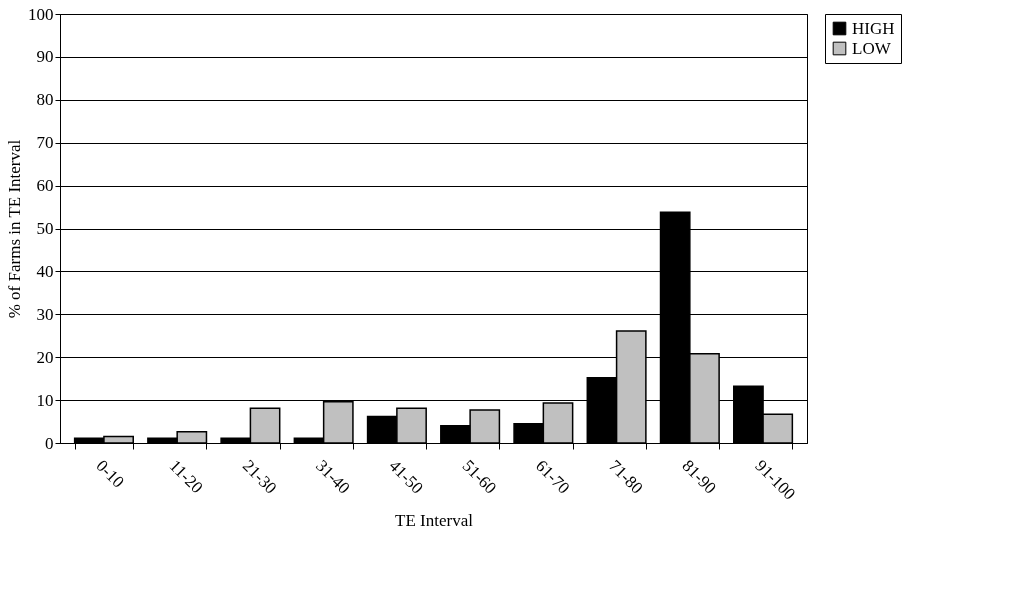 Image resolution: width=1012 pixels, height=609 pixels. What do you see at coordinates (110, 474) in the screenshot?
I see `x-tick-label: 0-10` at bounding box center [110, 474].